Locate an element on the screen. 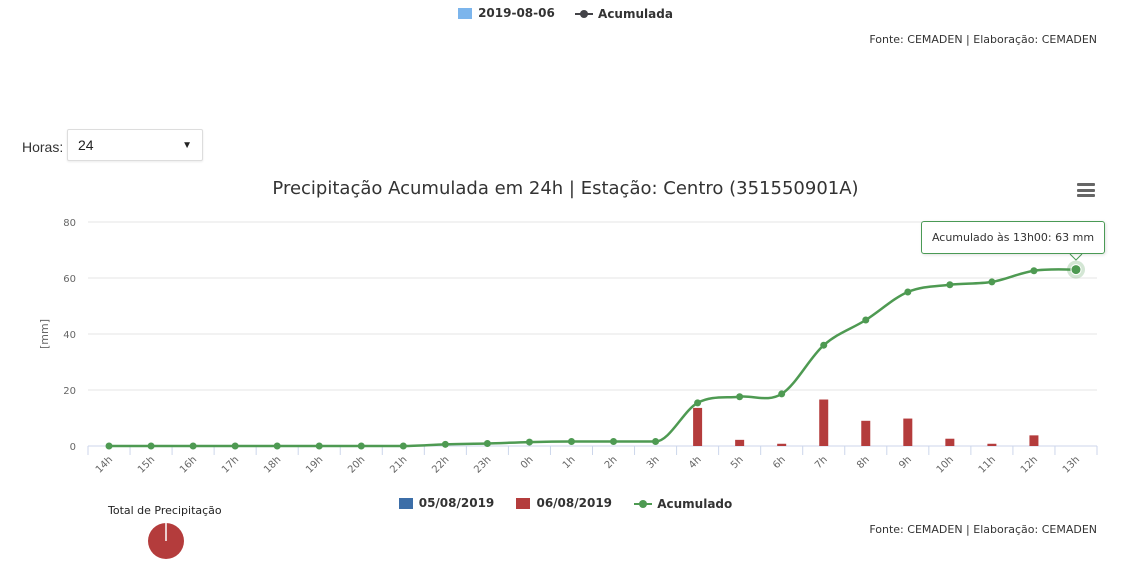 This screenshot has width=1131, height=565. bar-series is located at coordinates (866, 422).